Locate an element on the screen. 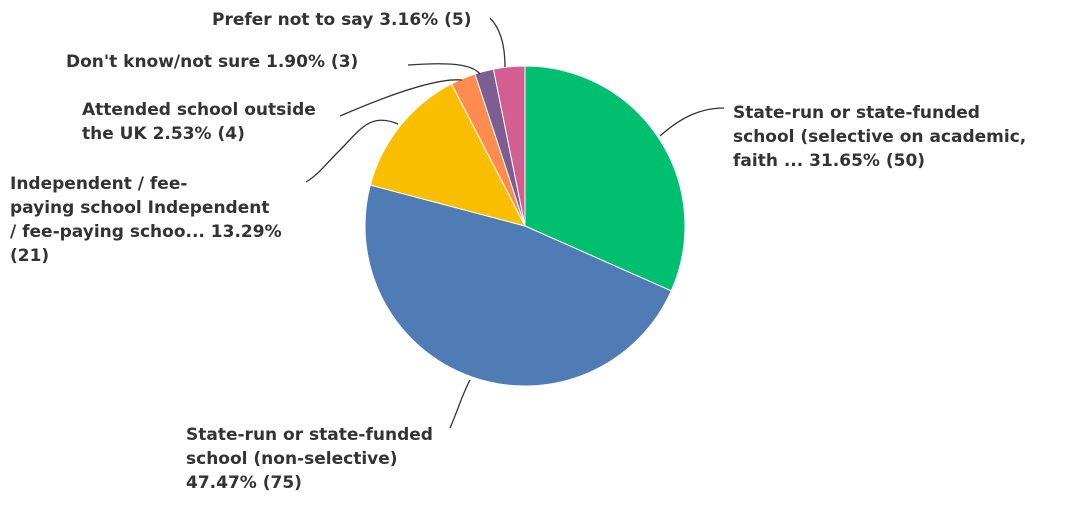  leader-line-state-selective is located at coordinates (692, 122).